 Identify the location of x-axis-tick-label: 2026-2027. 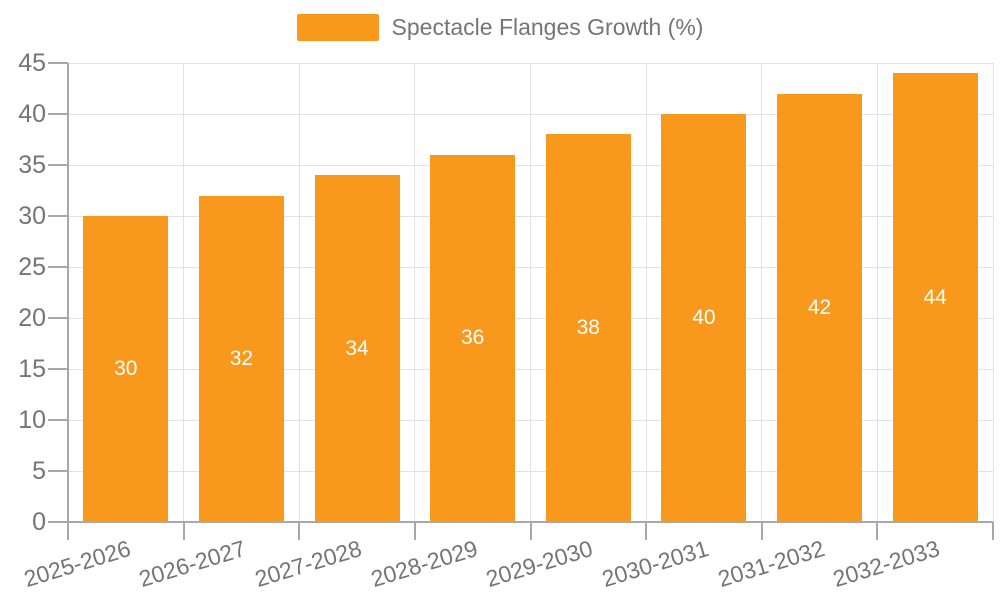
(193, 564).